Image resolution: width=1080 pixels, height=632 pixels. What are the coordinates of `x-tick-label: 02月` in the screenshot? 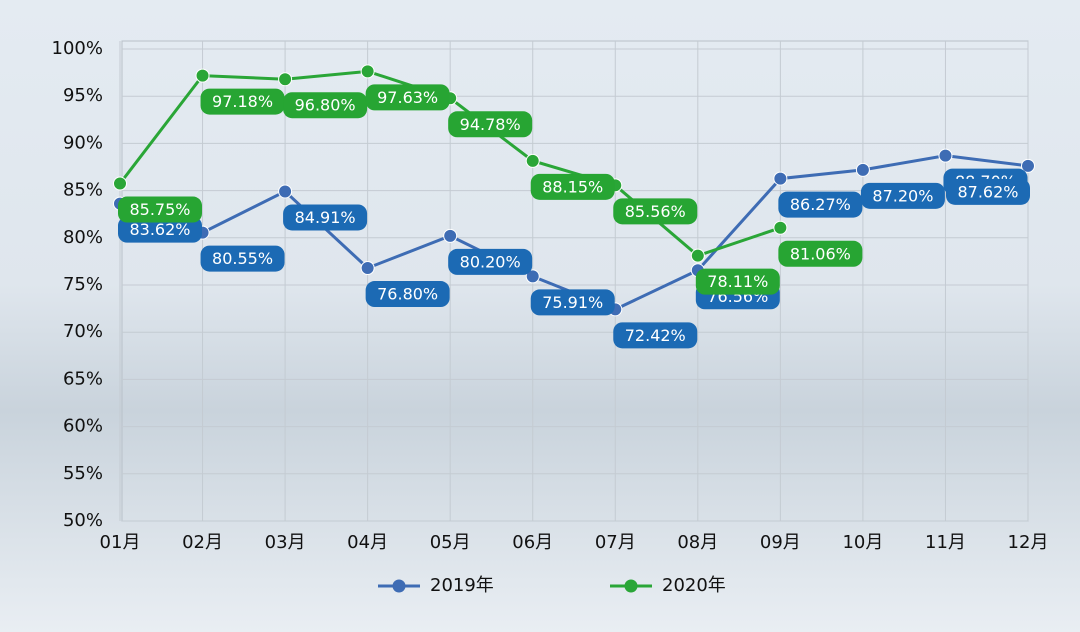 It's located at (202, 542).